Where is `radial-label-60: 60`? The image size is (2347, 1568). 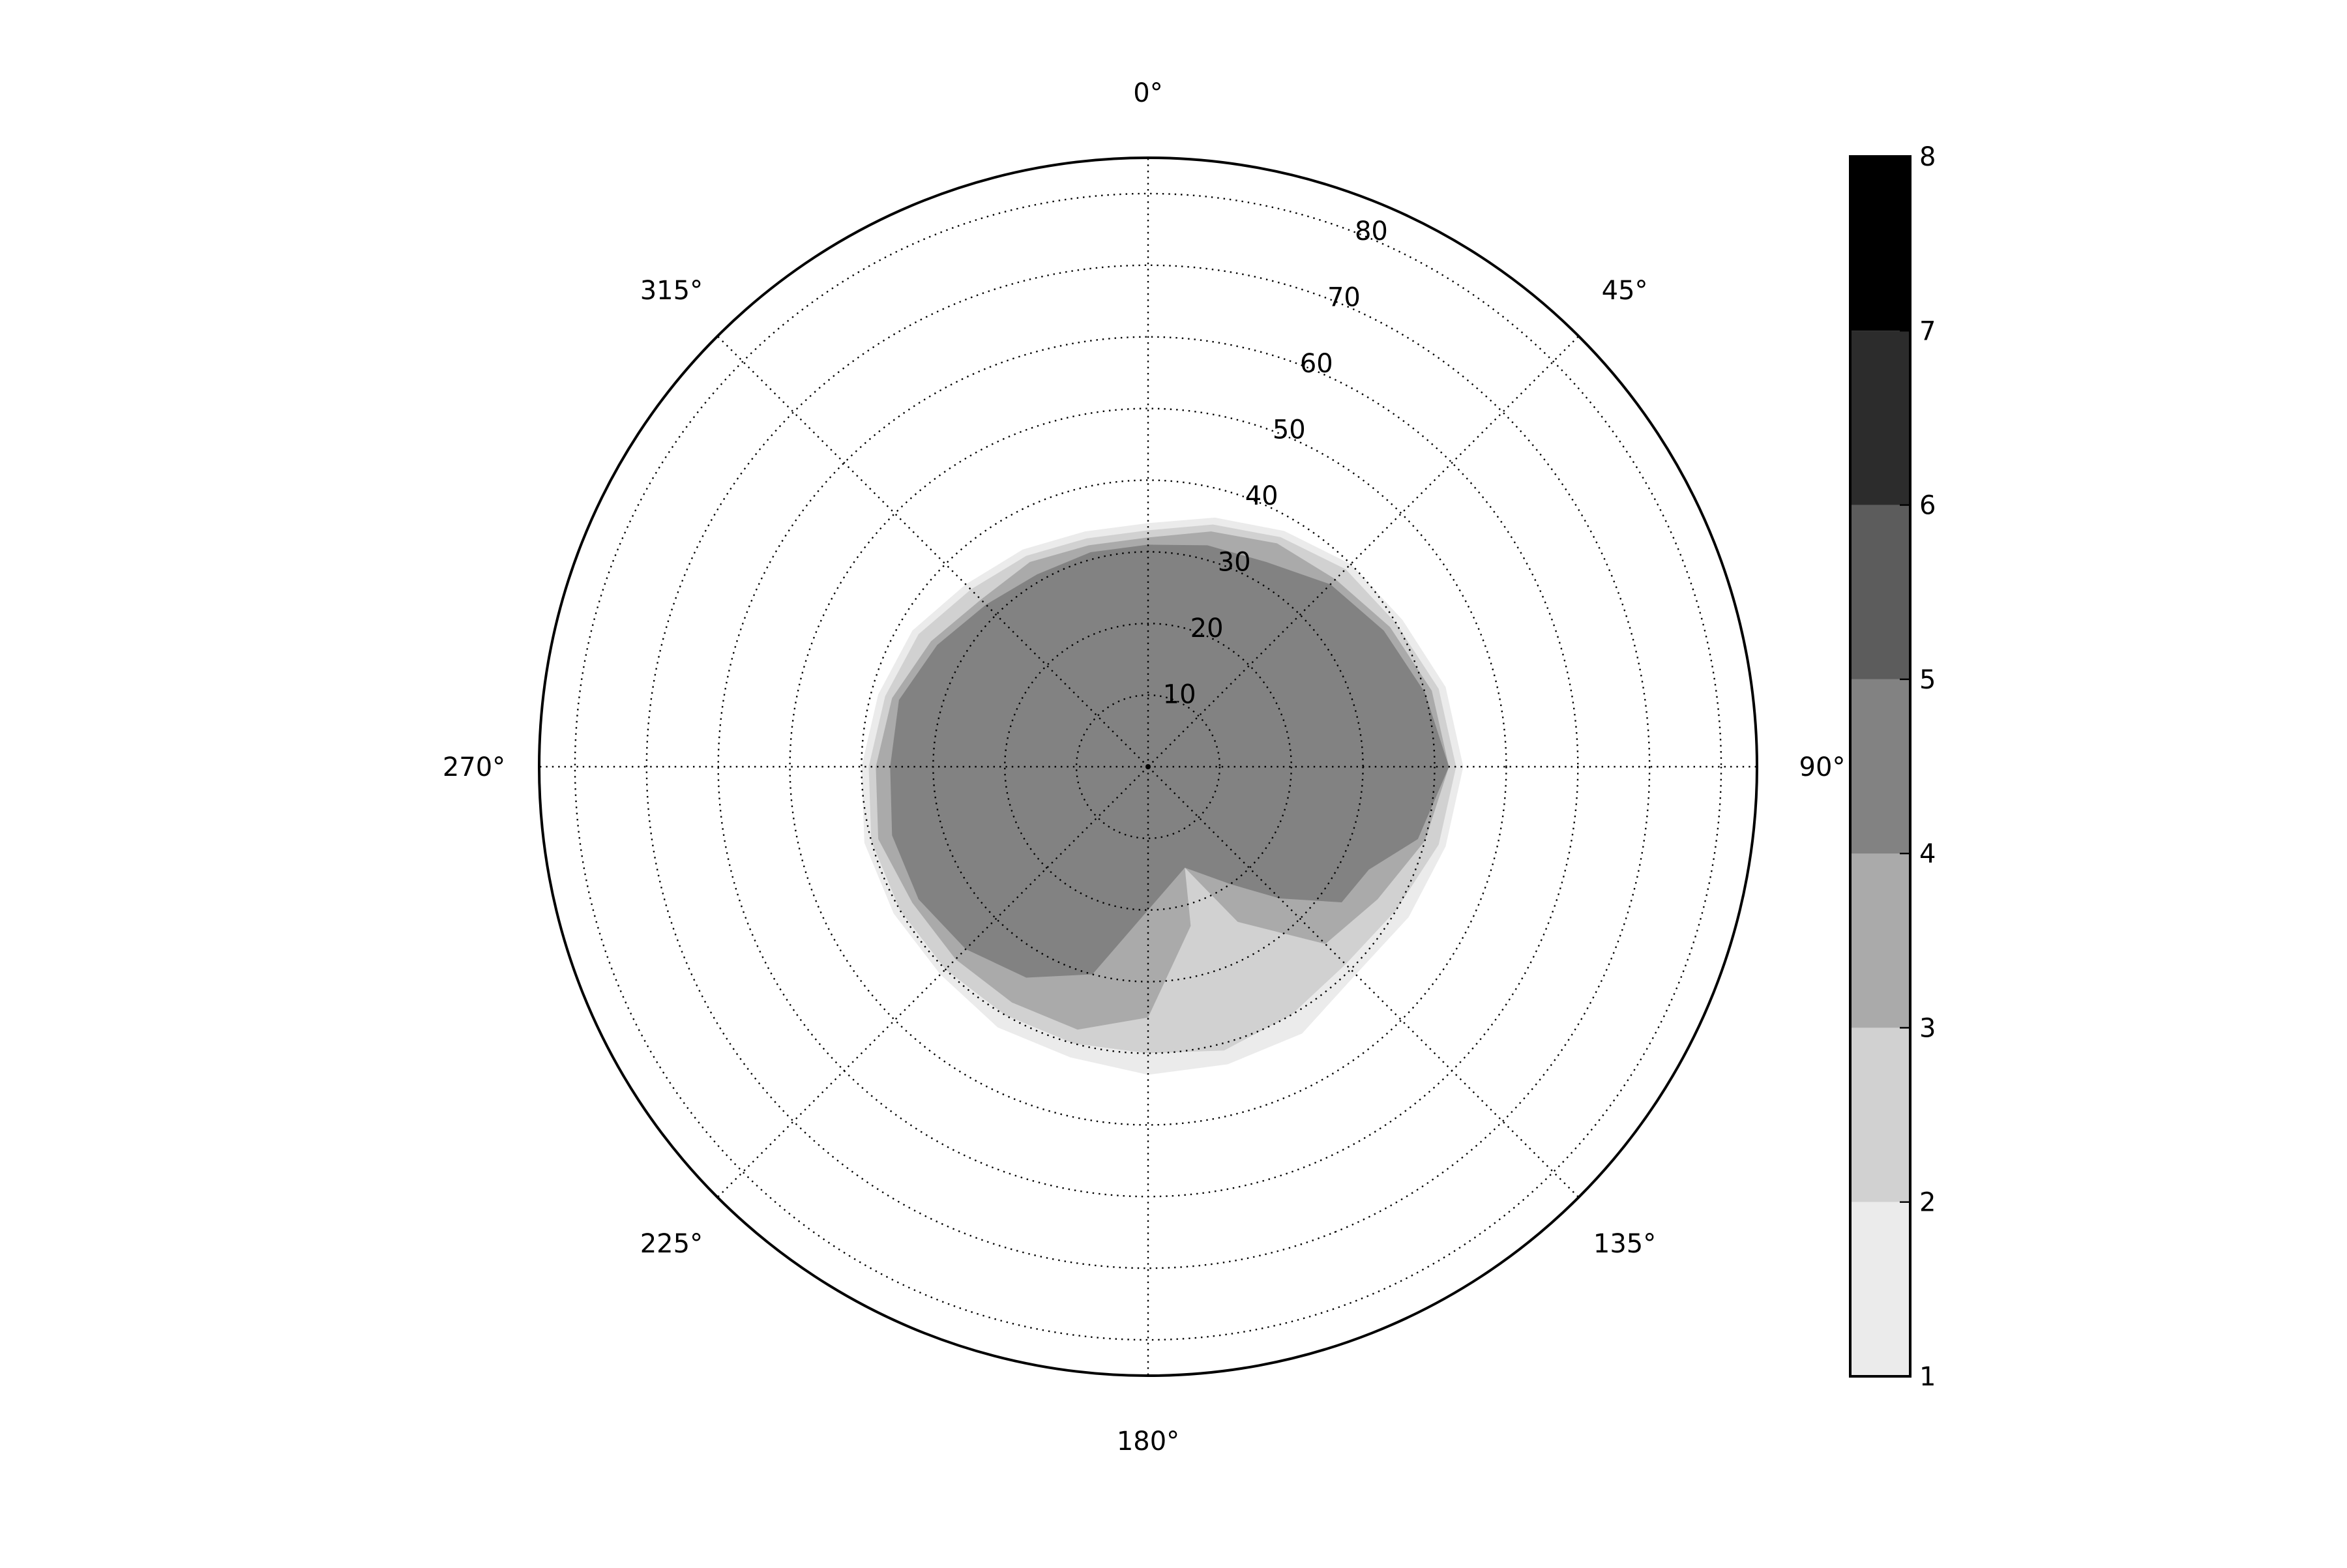
radial-label-60: 60 is located at coordinates (1316, 364).